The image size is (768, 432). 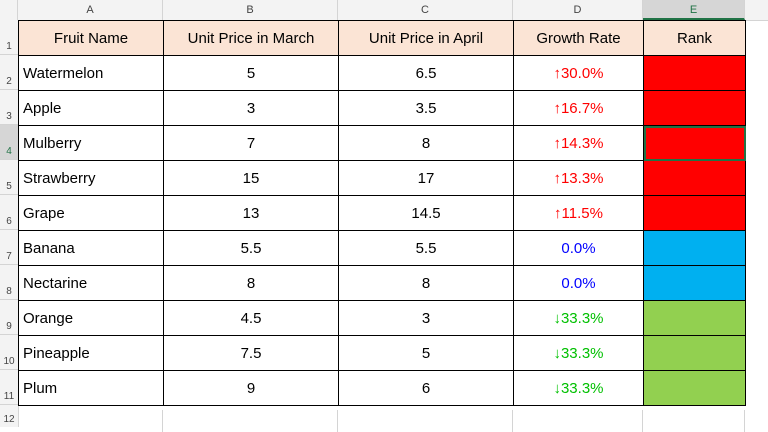 What do you see at coordinates (578, 38) in the screenshot?
I see `header-growth-rate: Growth Rate` at bounding box center [578, 38].